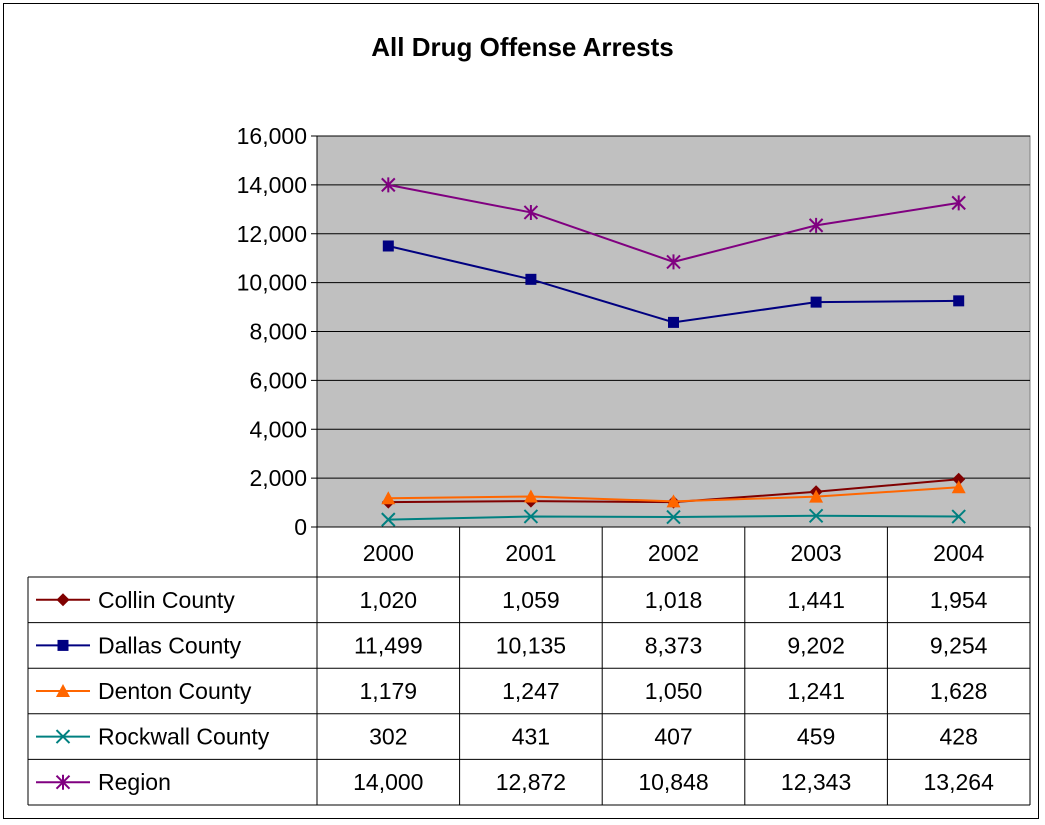  Describe the element at coordinates (522, 47) in the screenshot. I see `chart-title: All Drug Offense Arrests` at that location.